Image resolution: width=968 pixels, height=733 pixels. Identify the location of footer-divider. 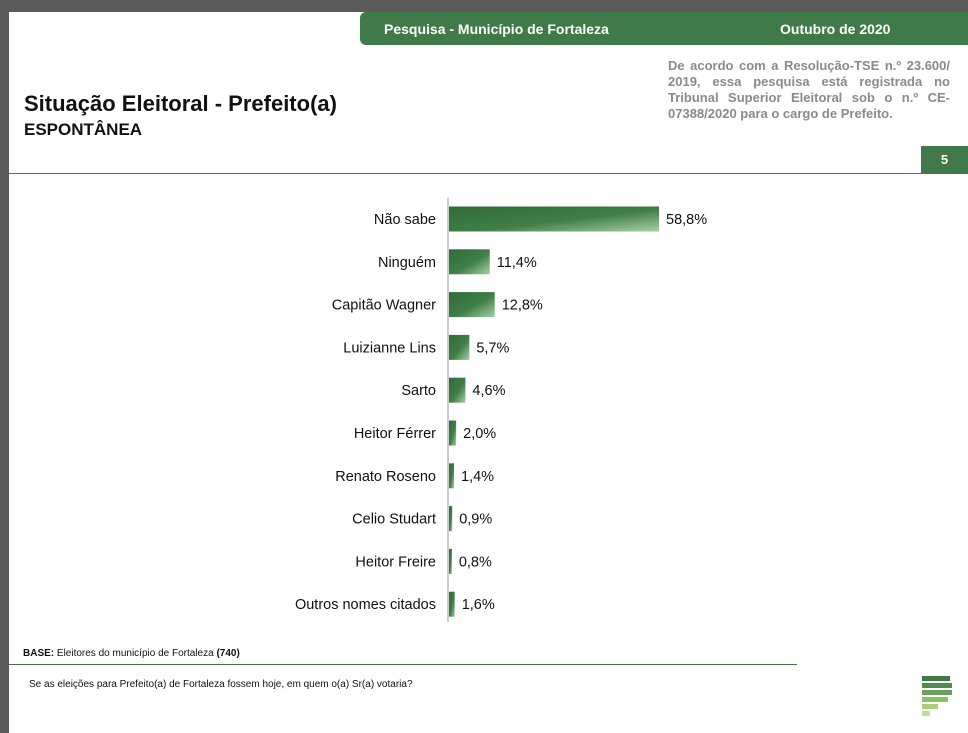
(403, 664).